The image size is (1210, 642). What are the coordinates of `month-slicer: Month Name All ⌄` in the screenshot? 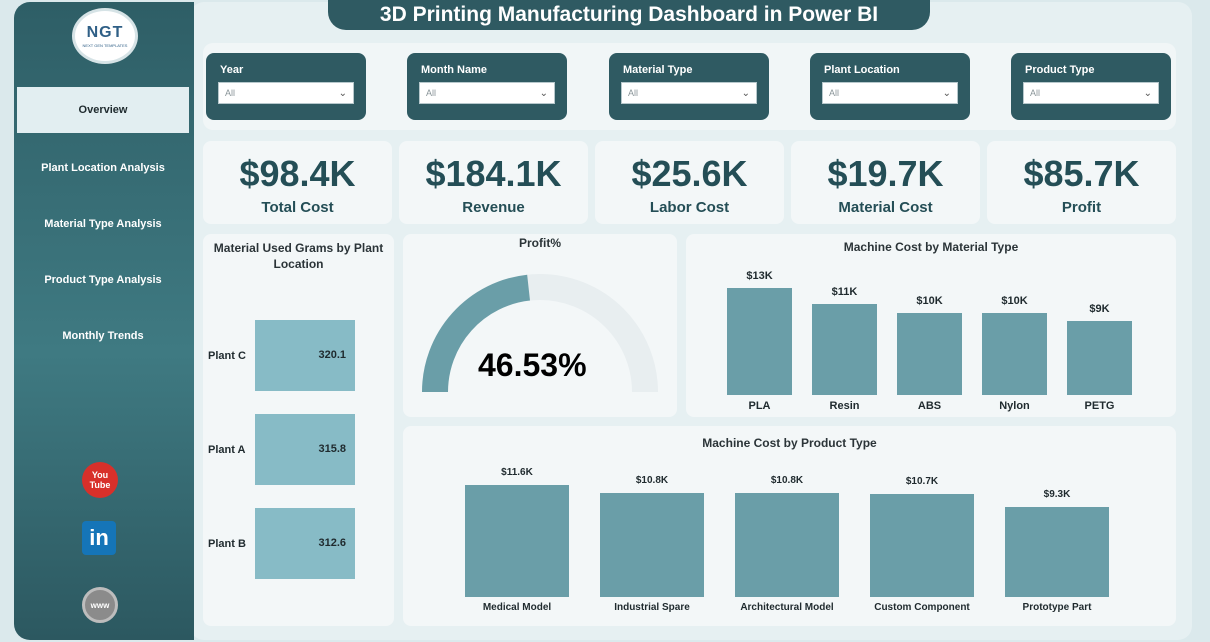 It's located at (487, 86).